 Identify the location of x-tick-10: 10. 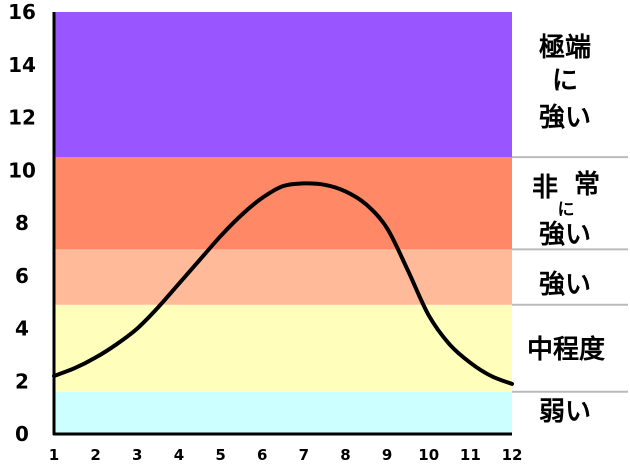
(428, 455).